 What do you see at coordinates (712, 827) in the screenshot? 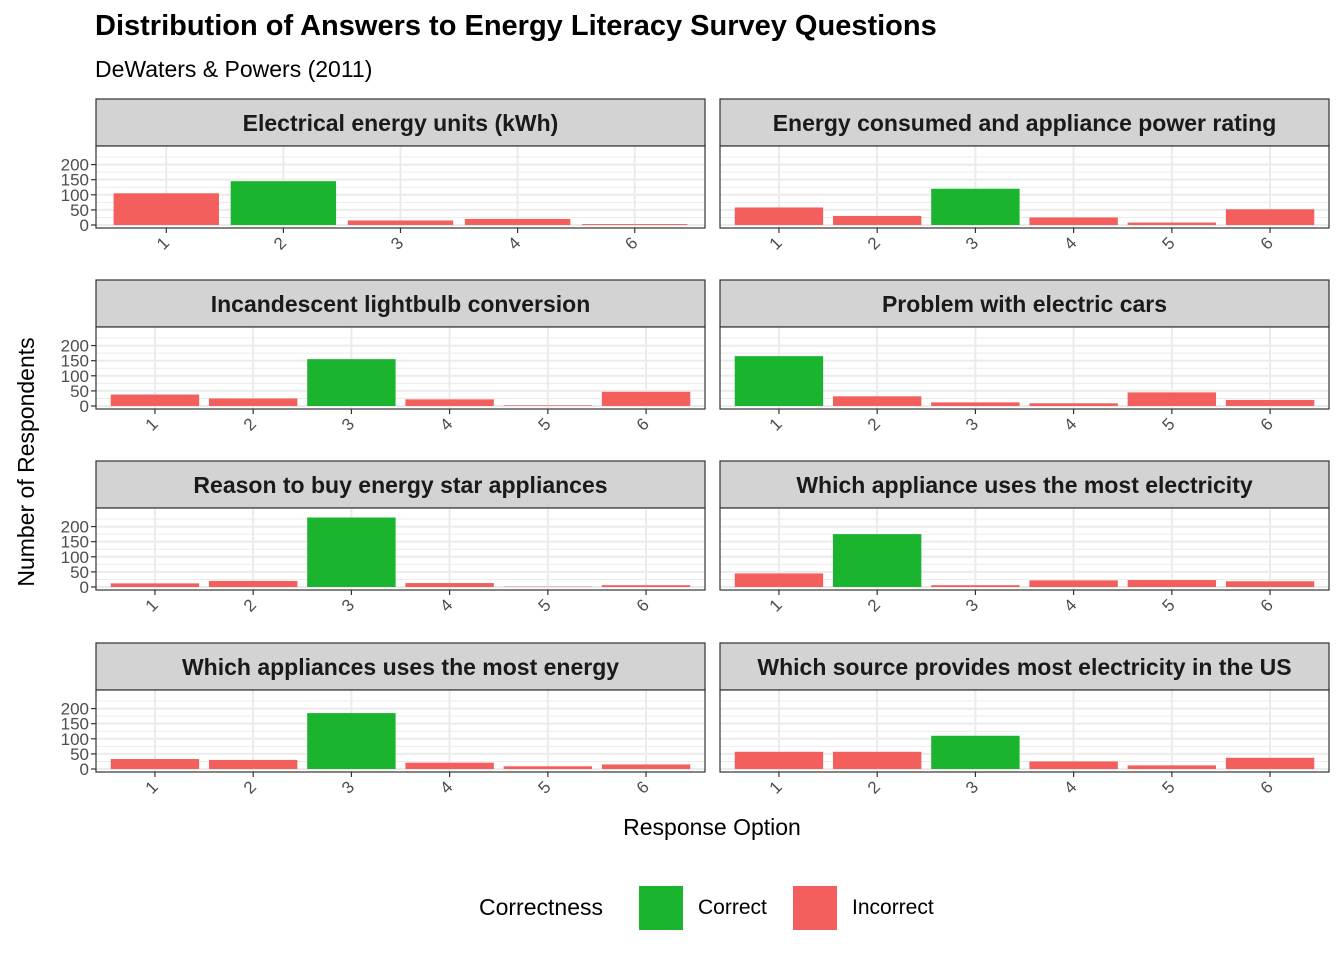
I see `x-axis-title: Response Option` at bounding box center [712, 827].